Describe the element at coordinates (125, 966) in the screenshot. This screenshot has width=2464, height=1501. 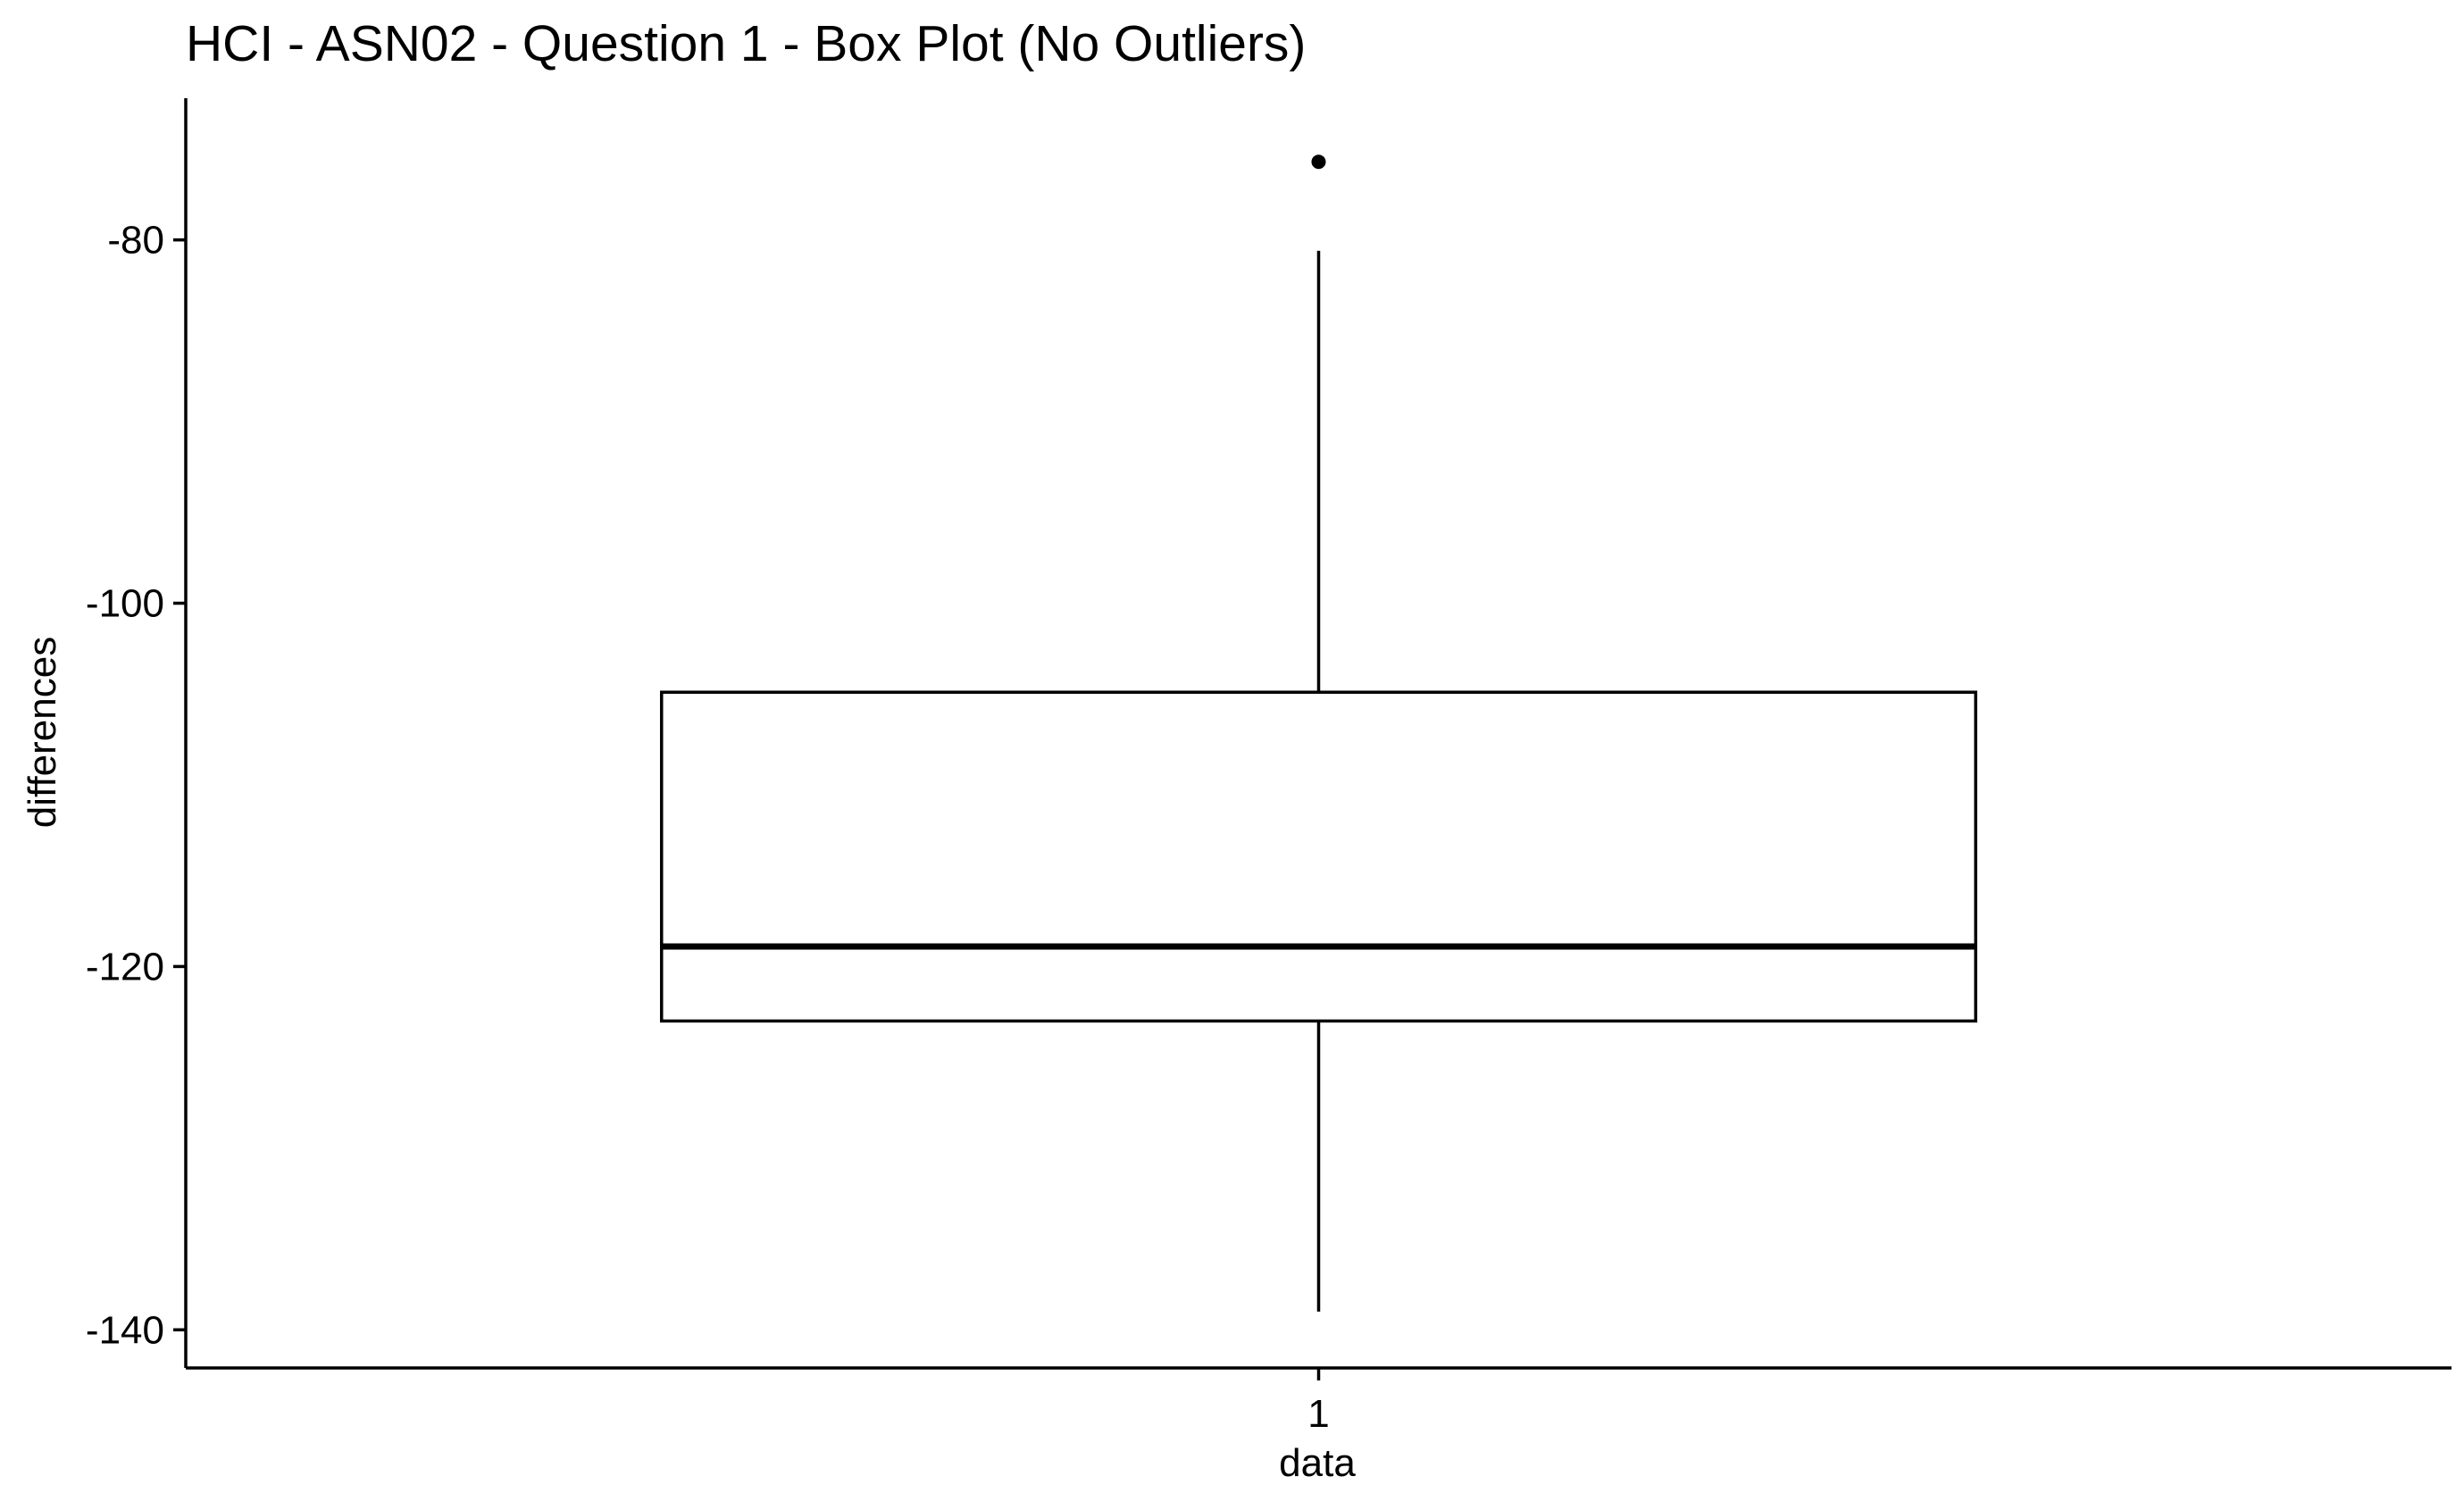
I see `y-tick-label: -120` at that location.